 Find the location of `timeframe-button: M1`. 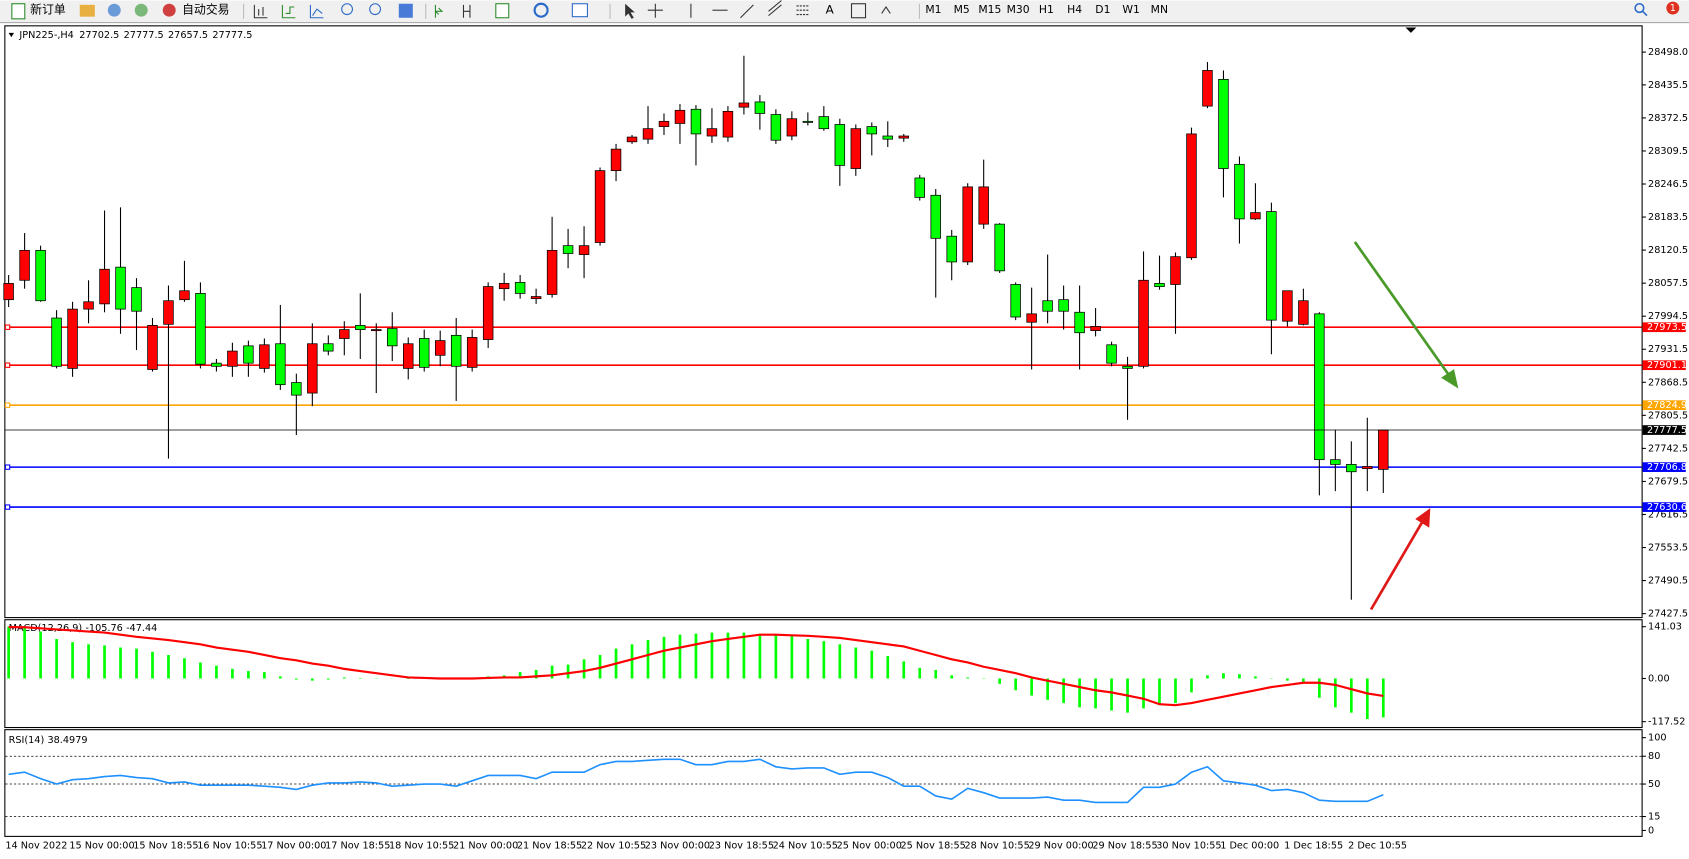

timeframe-button: M1 is located at coordinates (933, 9).